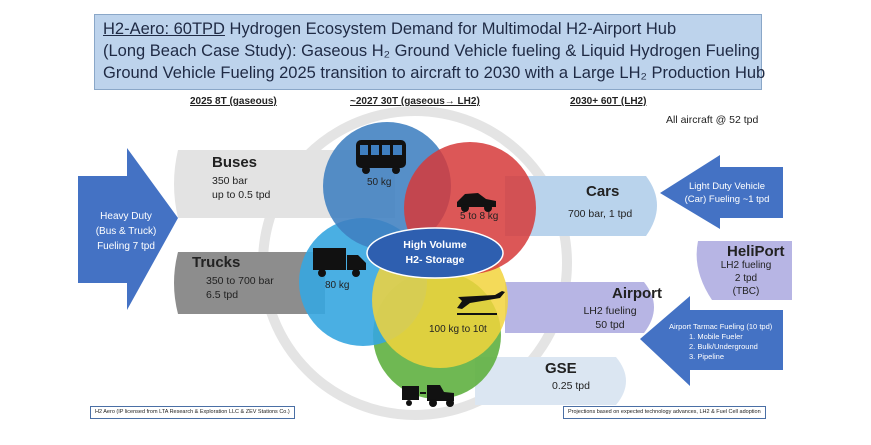  What do you see at coordinates (727, 186) in the screenshot?
I see `light-duty-line-1: Light Duty Vehicle` at bounding box center [727, 186].